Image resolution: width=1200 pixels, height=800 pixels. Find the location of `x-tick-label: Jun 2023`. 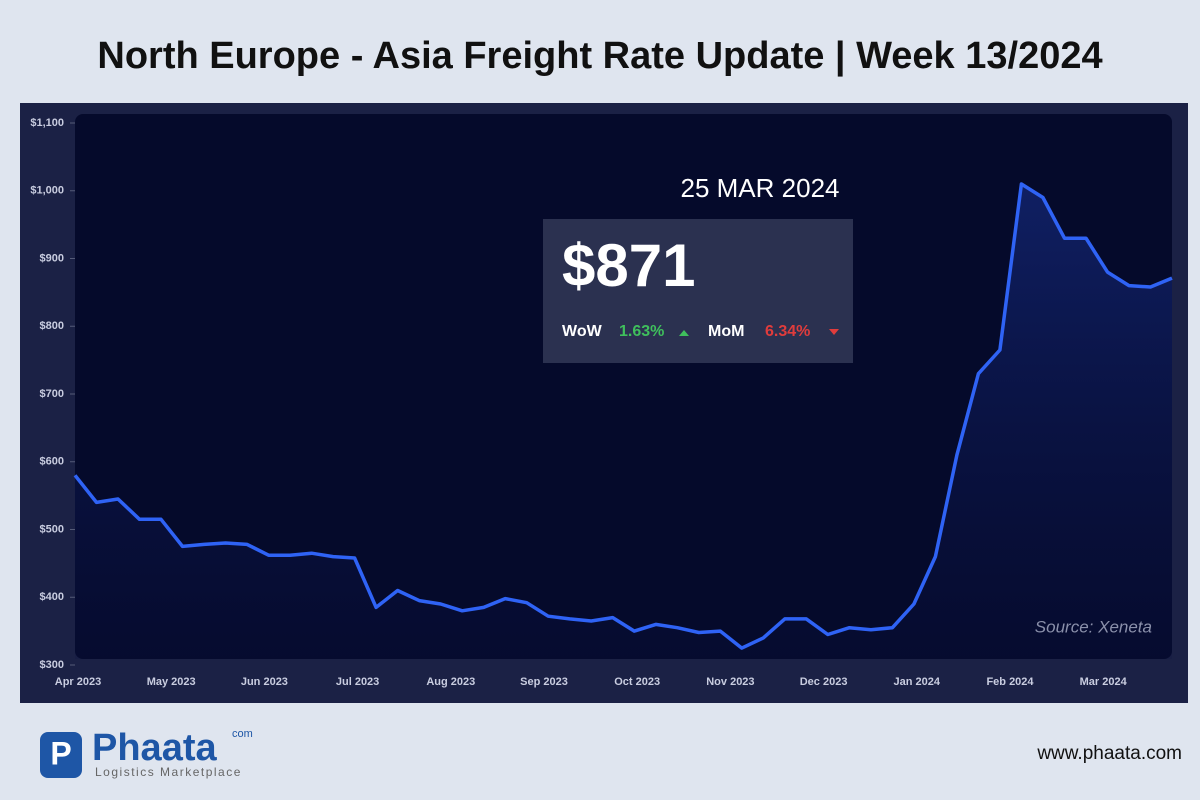

x-tick-label: Jun 2023 is located at coordinates (264, 682).